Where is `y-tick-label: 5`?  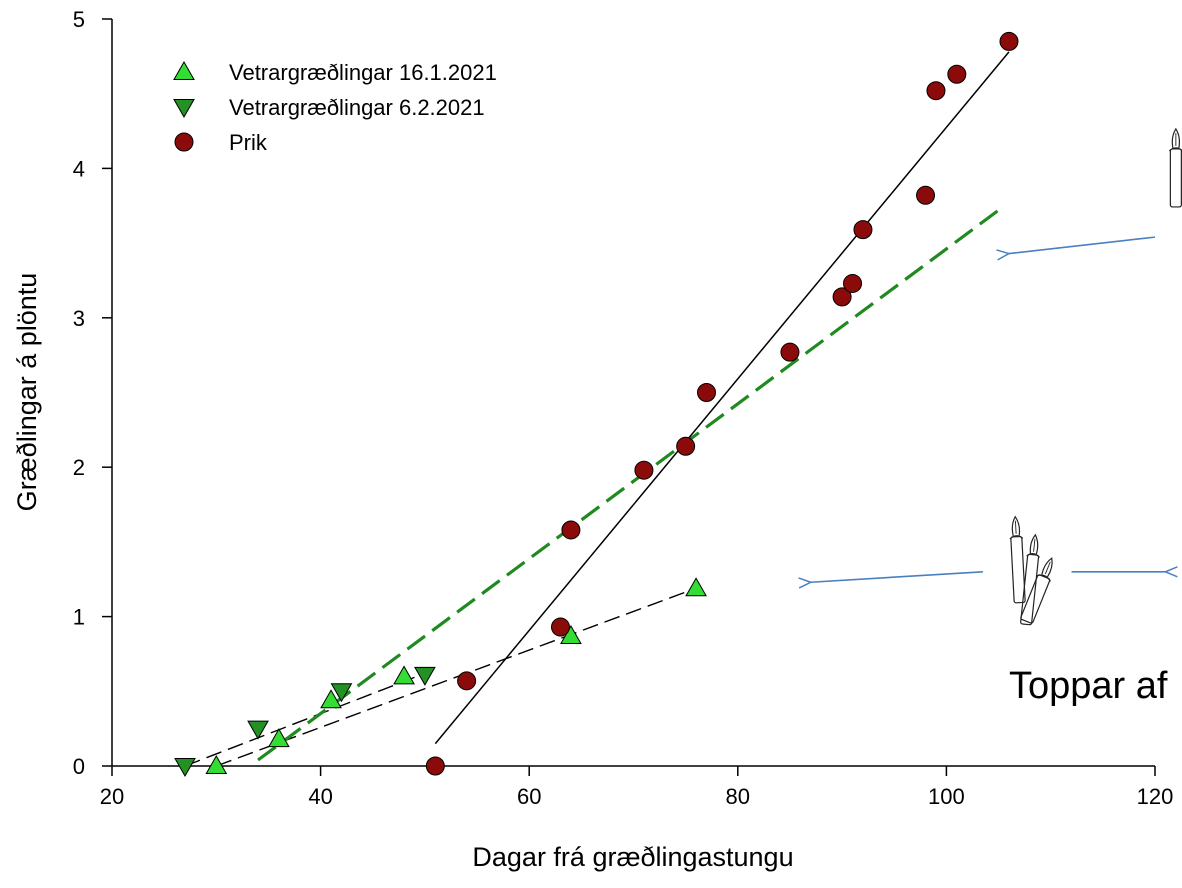 y-tick-label: 5 is located at coordinates (79, 19).